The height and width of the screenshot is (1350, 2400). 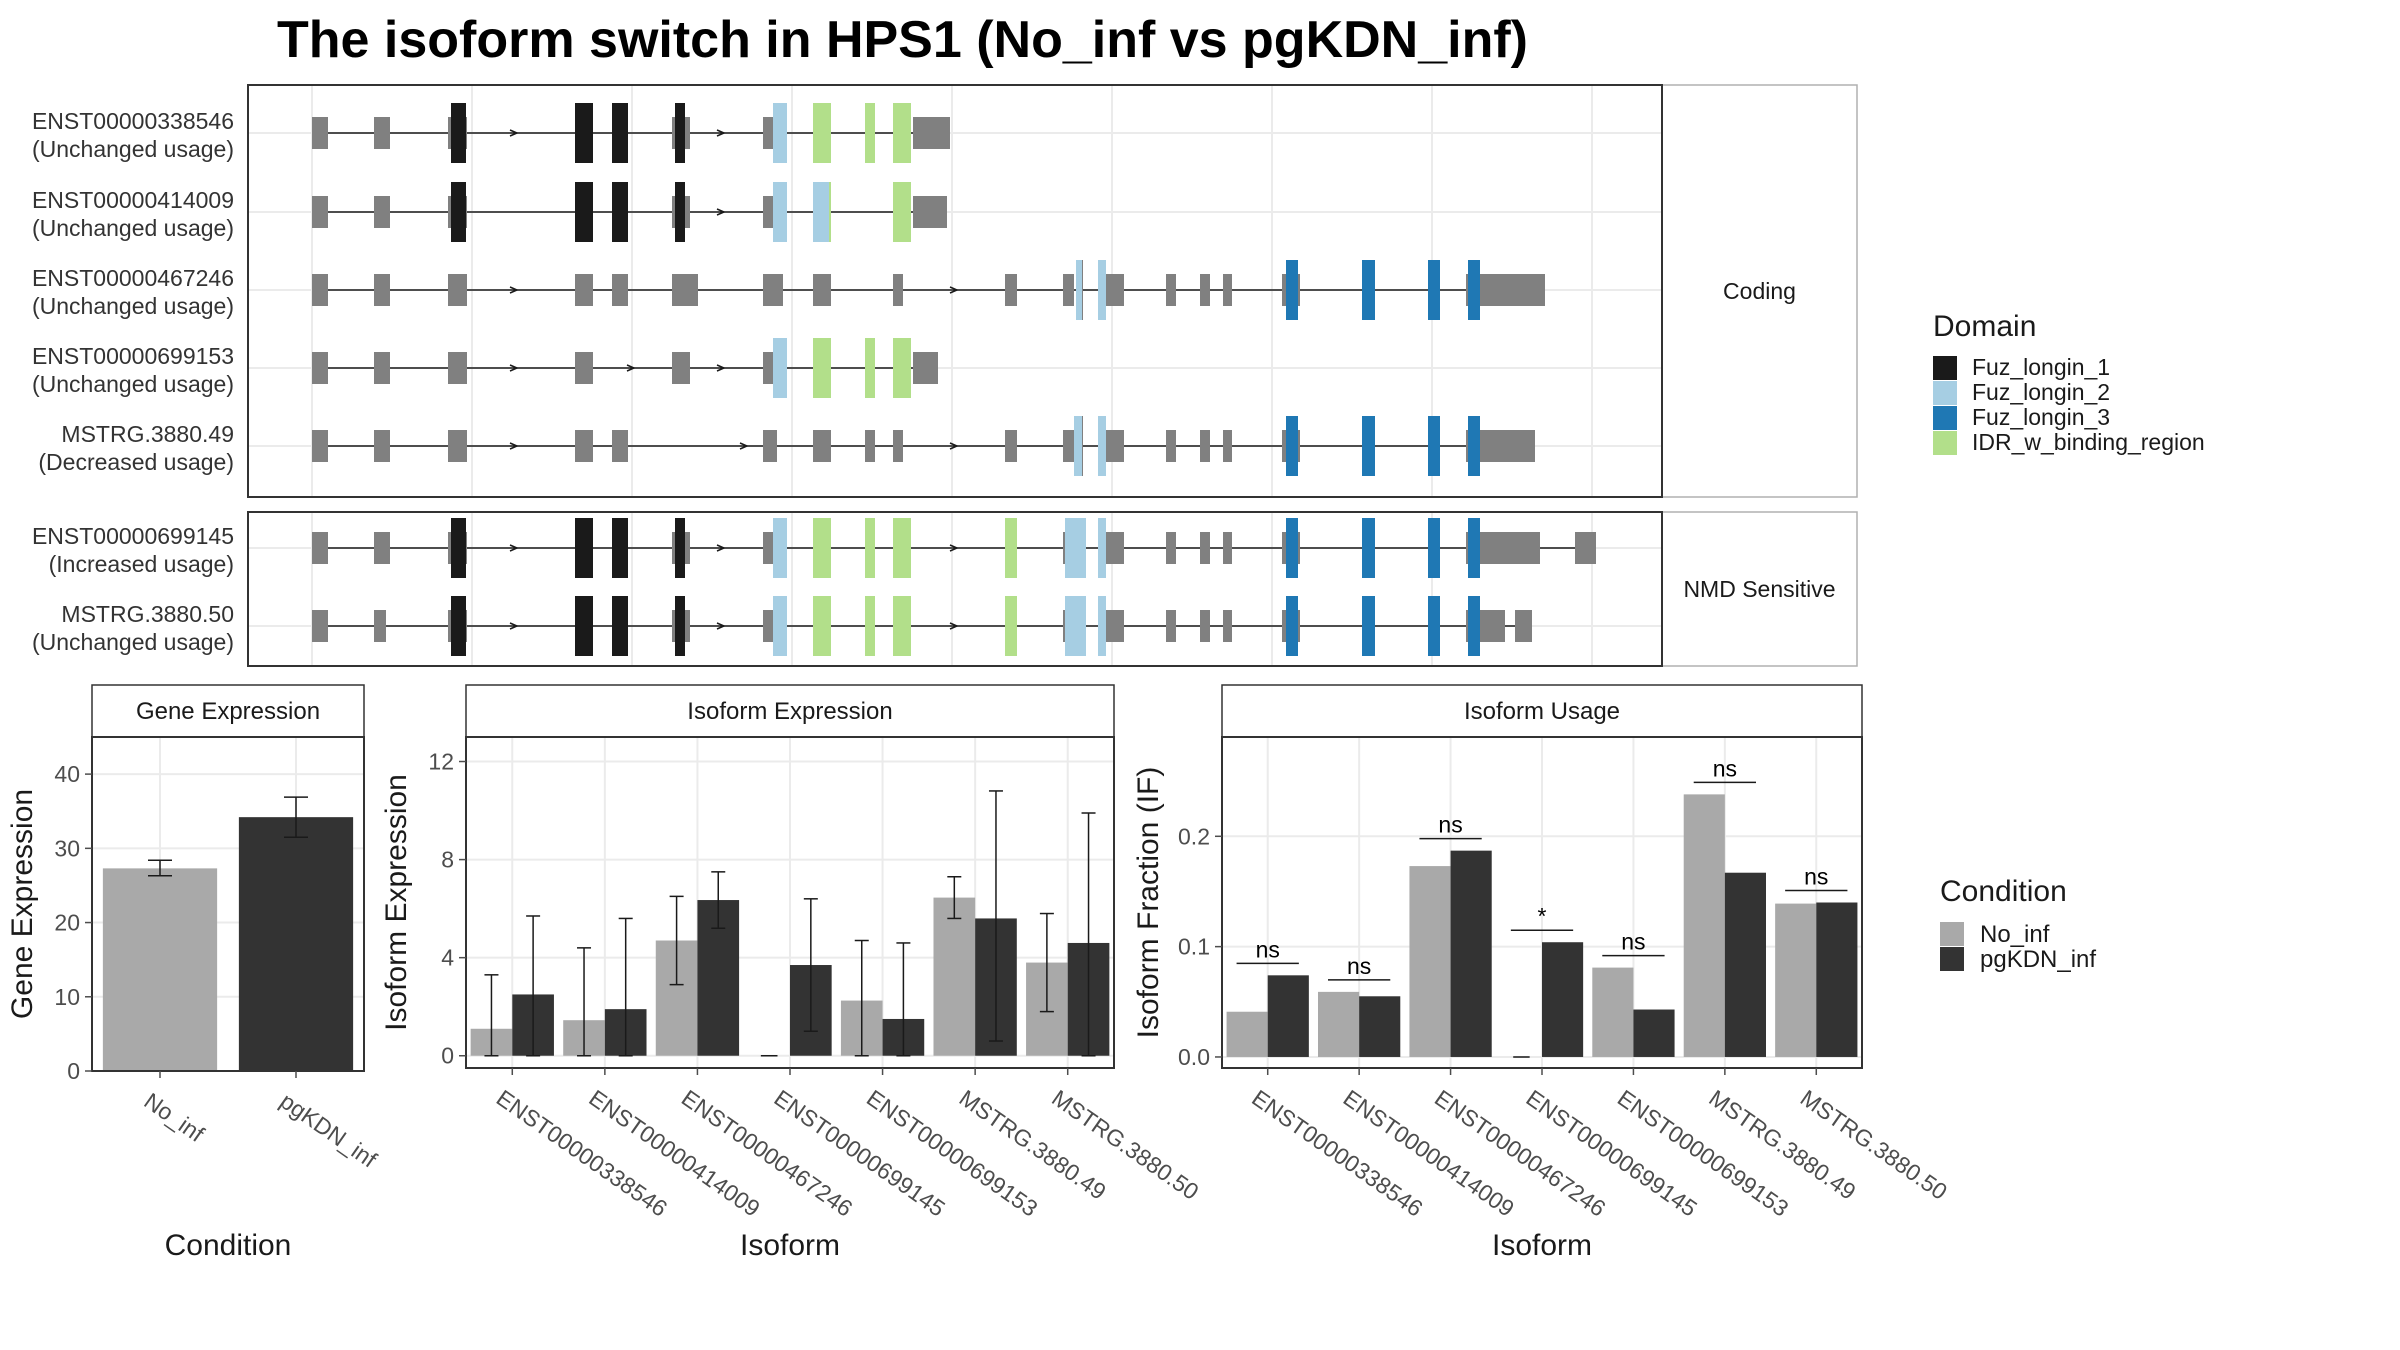 What do you see at coordinates (1952, 934) in the screenshot?
I see `condition-legend-key` at bounding box center [1952, 934].